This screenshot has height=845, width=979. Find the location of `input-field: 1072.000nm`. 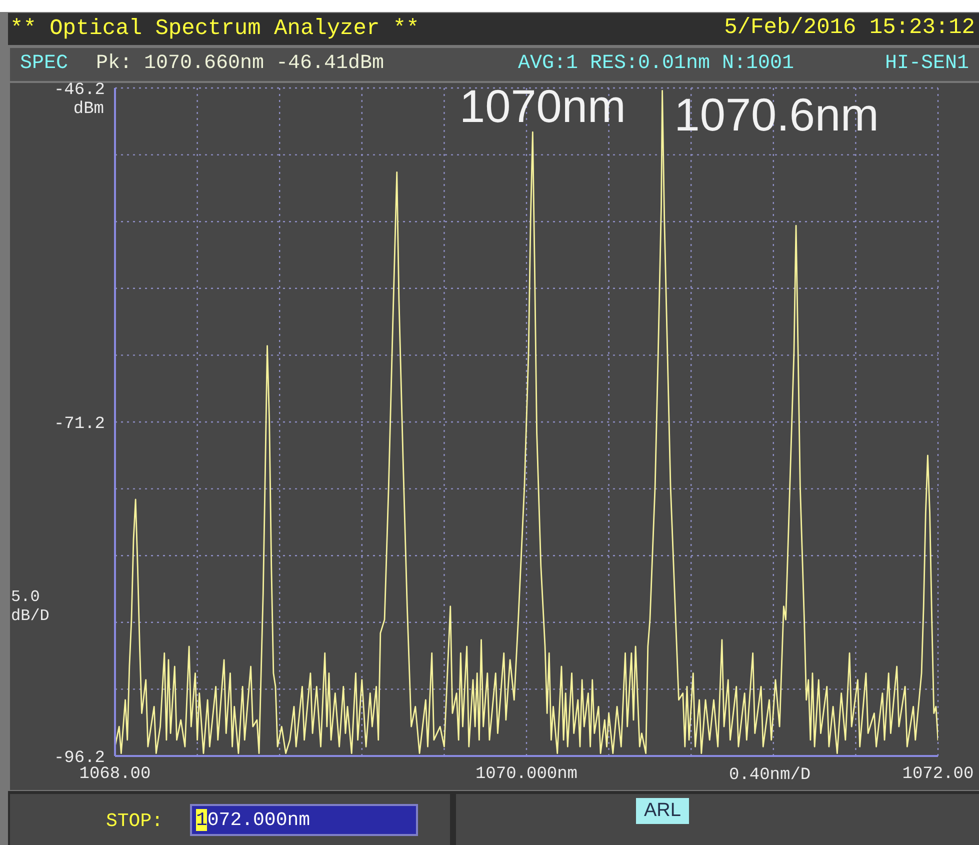

input-field: 1072.000nm is located at coordinates (304, 820).